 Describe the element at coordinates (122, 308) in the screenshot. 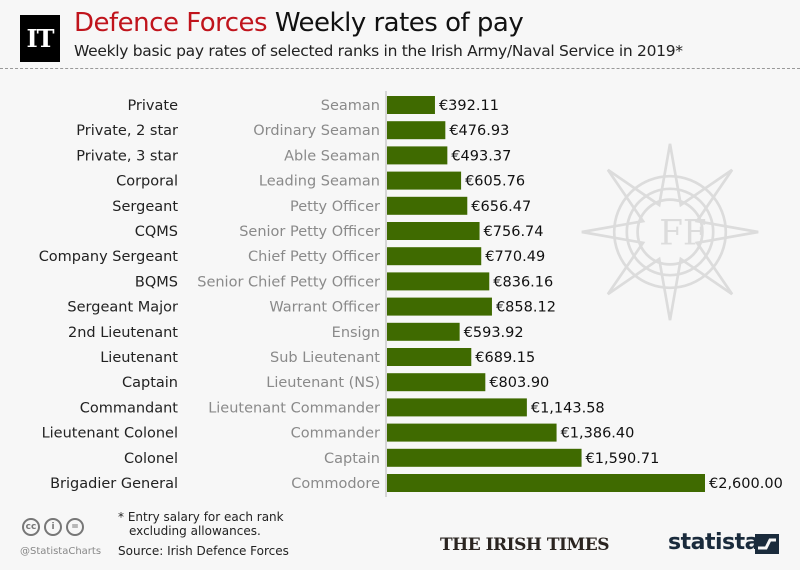

I see `army-rank-label: Sergeant Major` at that location.